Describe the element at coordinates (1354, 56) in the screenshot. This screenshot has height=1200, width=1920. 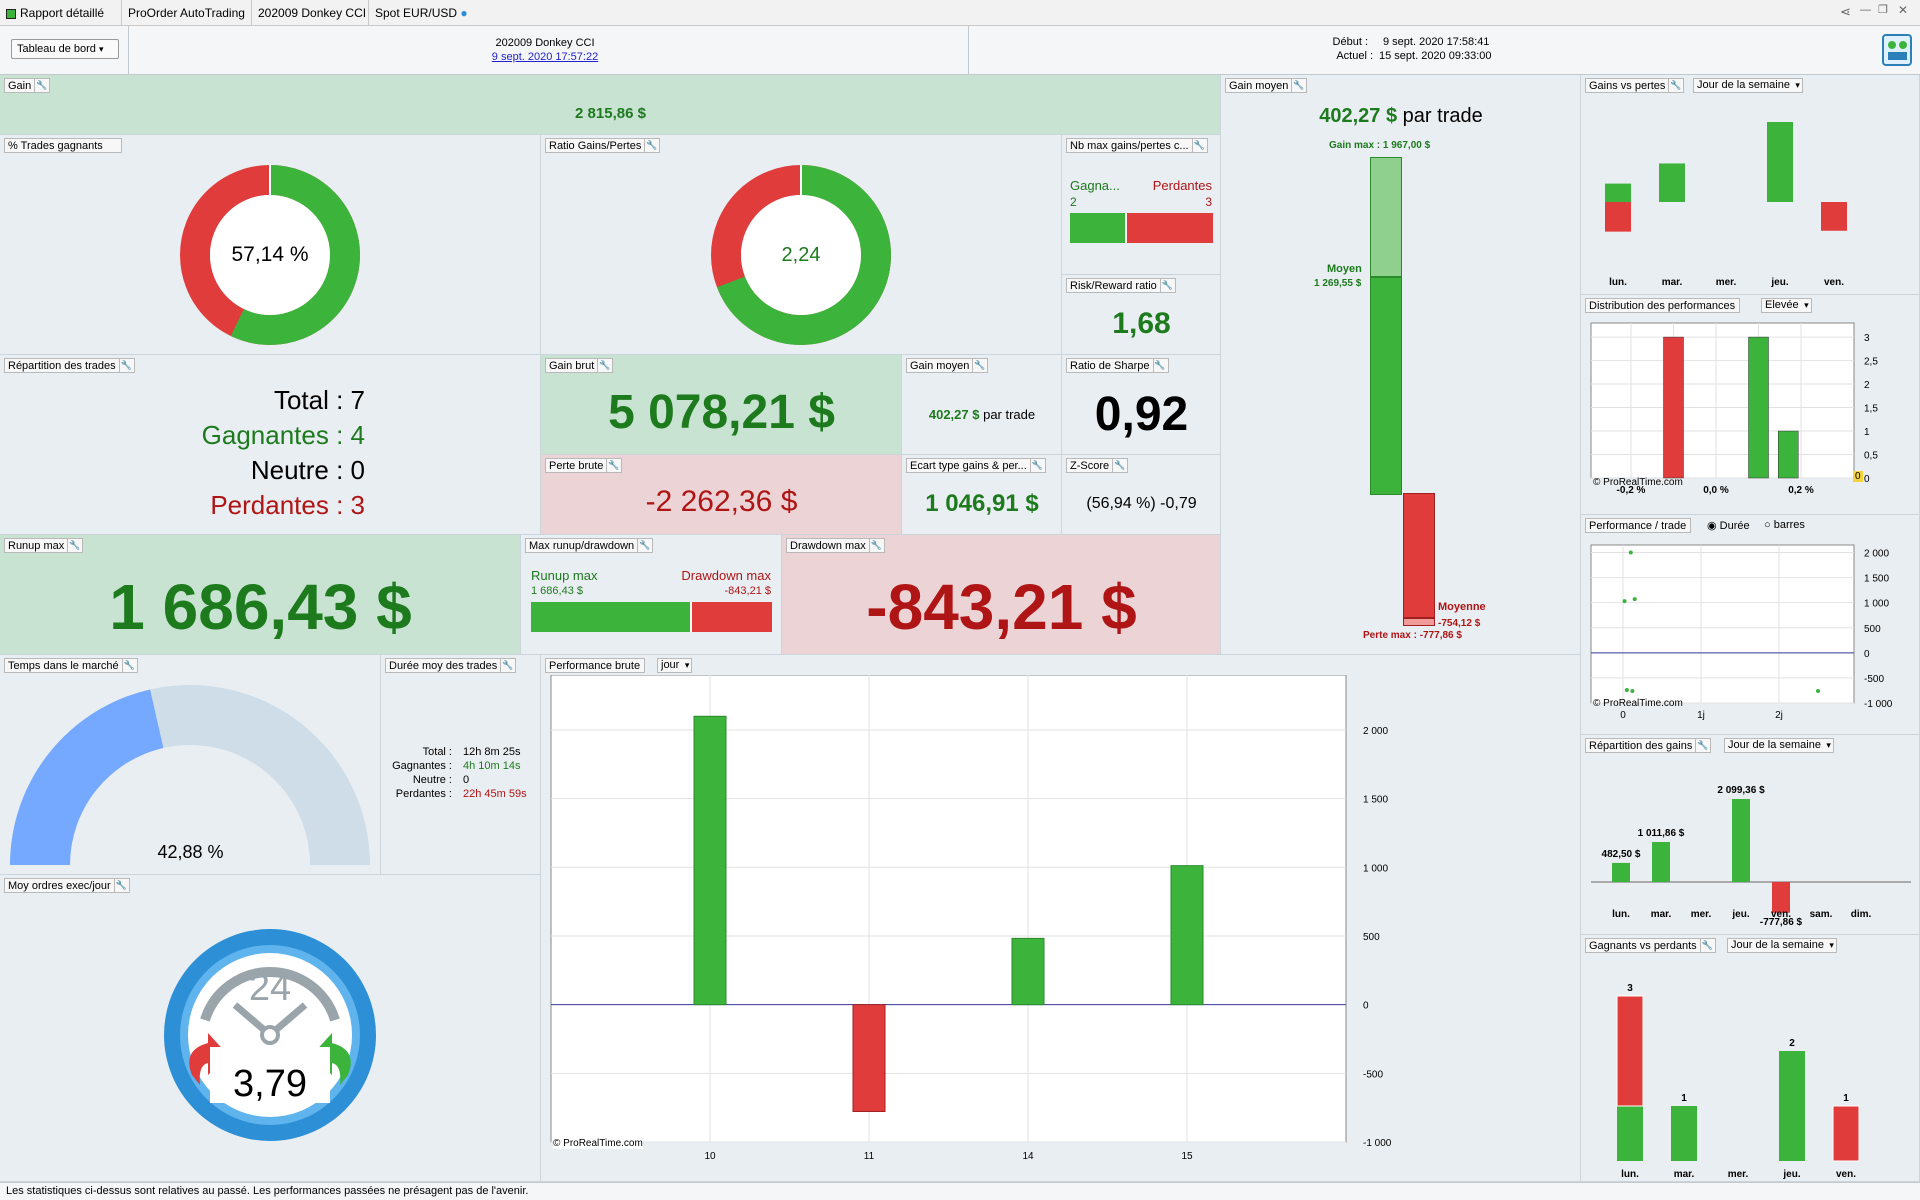
I see `current-label: Actuel :` at that location.